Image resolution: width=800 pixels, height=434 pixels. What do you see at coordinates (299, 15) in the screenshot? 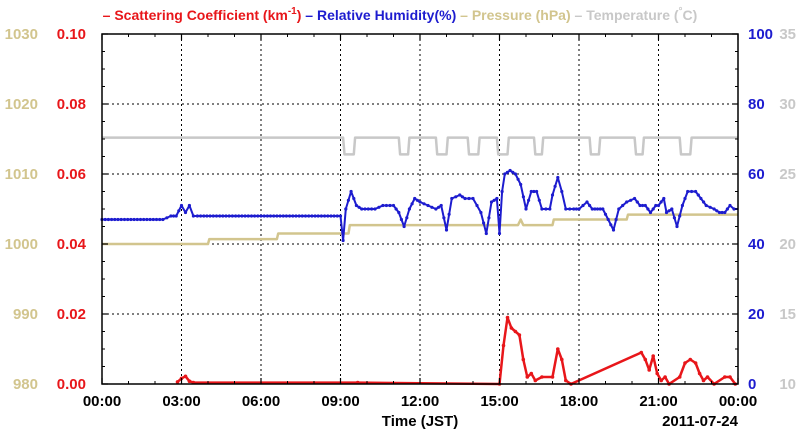
I see `legend-entry-tail: )` at bounding box center [299, 15].